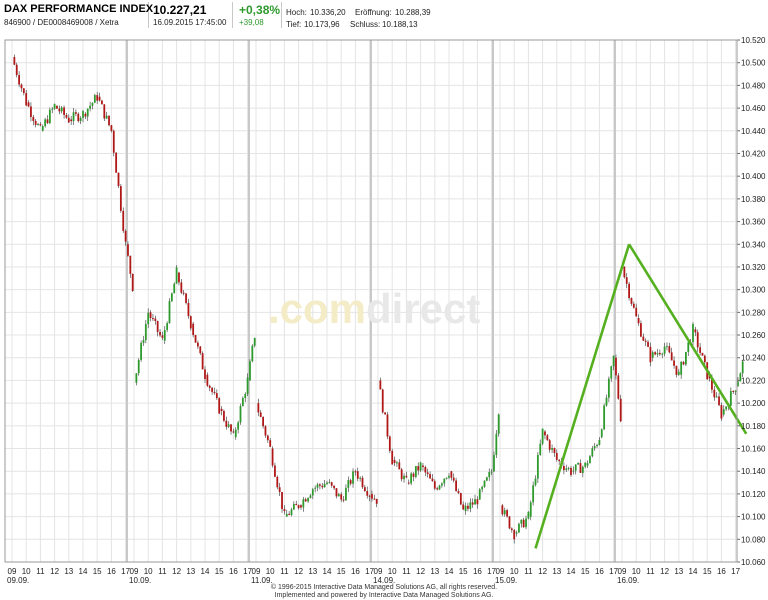 This screenshot has width=768, height=600. What do you see at coordinates (753, 40) in the screenshot?
I see `y-tick-label: 10.520` at bounding box center [753, 40].